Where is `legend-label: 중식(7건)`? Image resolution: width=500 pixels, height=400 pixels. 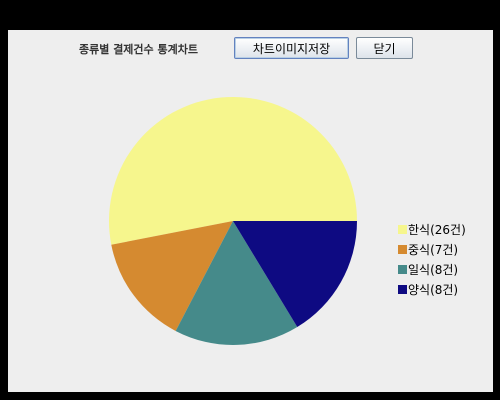
legend-label: 중식(7건) is located at coordinates (433, 250).